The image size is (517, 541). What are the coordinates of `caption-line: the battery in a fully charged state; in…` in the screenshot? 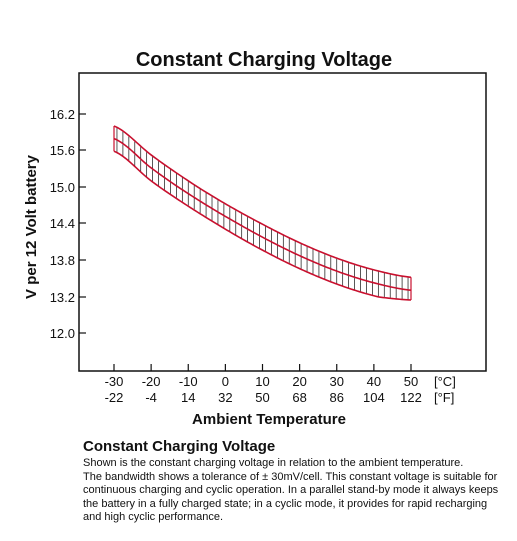 It's located at (285, 503).